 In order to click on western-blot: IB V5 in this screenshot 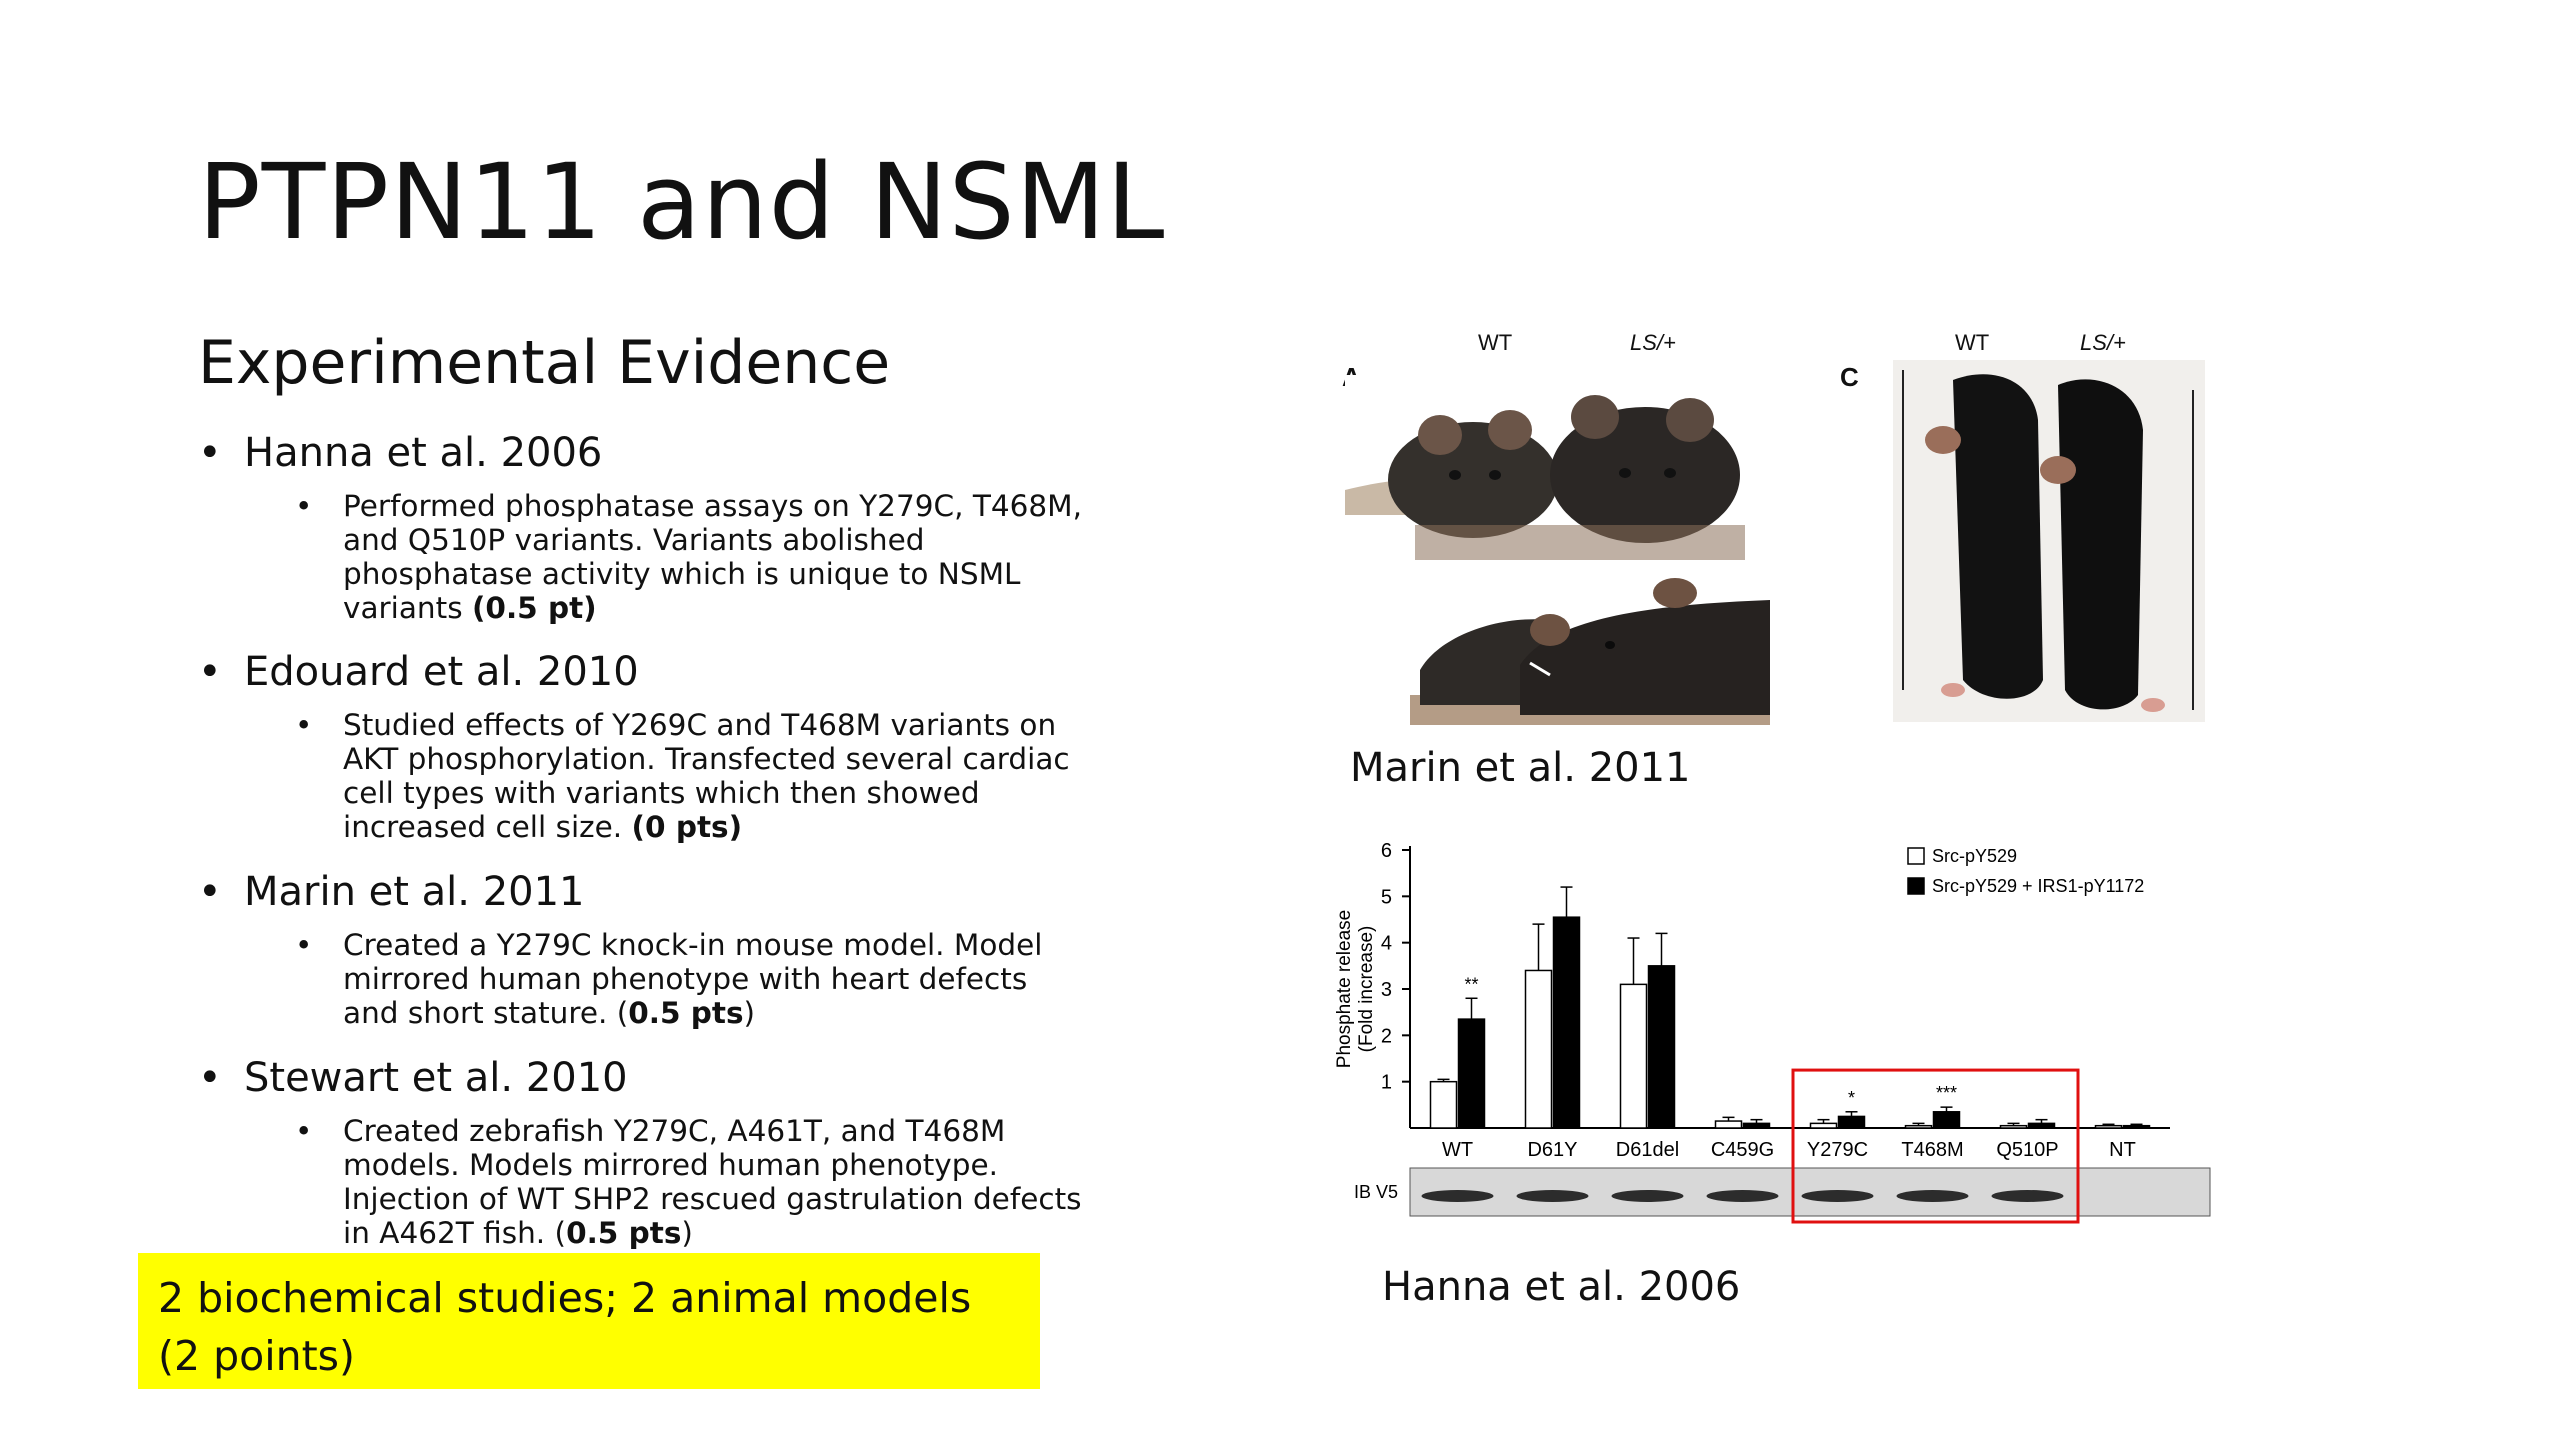, I will do `click(1782, 1146)`.